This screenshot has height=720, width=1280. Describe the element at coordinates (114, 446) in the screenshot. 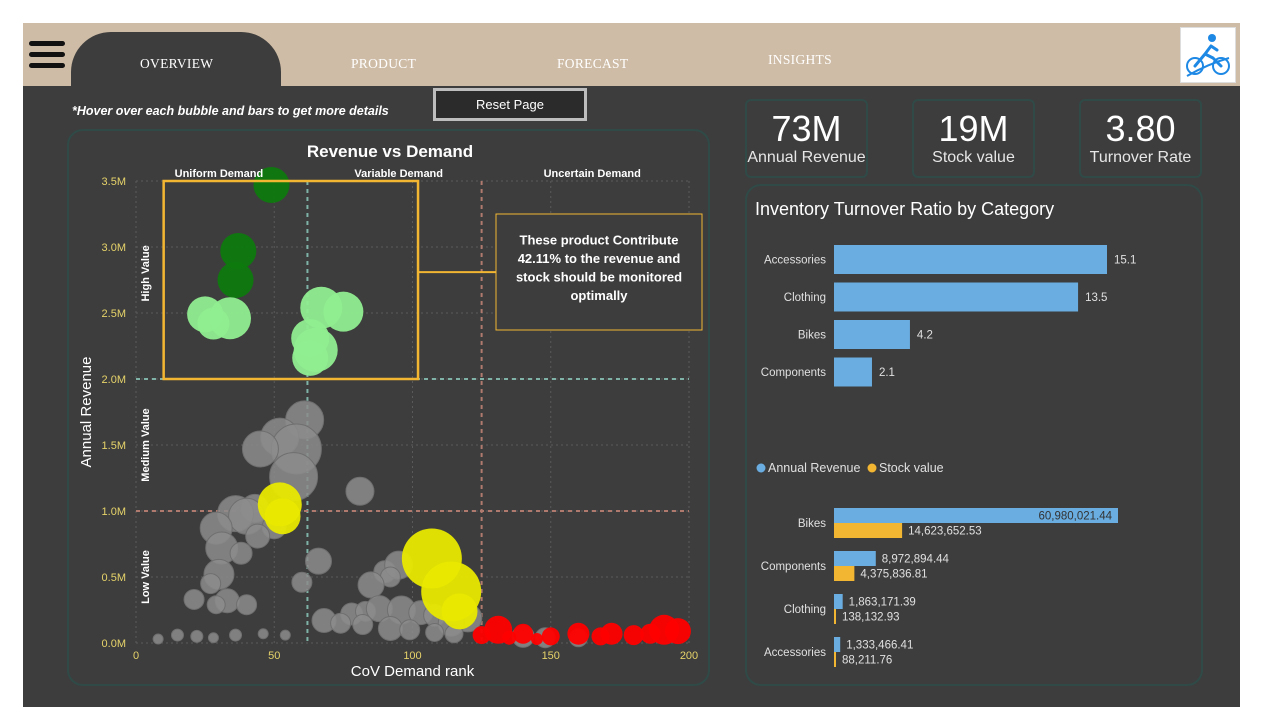

I see `y-tick-label: 1.5M` at that location.